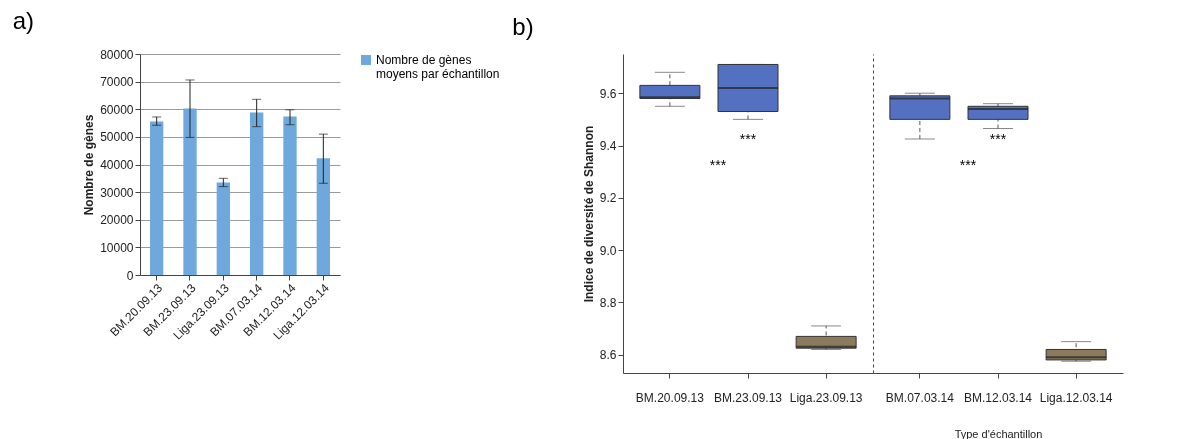  I want to click on y-tick-label: 80000, so click(117, 54).